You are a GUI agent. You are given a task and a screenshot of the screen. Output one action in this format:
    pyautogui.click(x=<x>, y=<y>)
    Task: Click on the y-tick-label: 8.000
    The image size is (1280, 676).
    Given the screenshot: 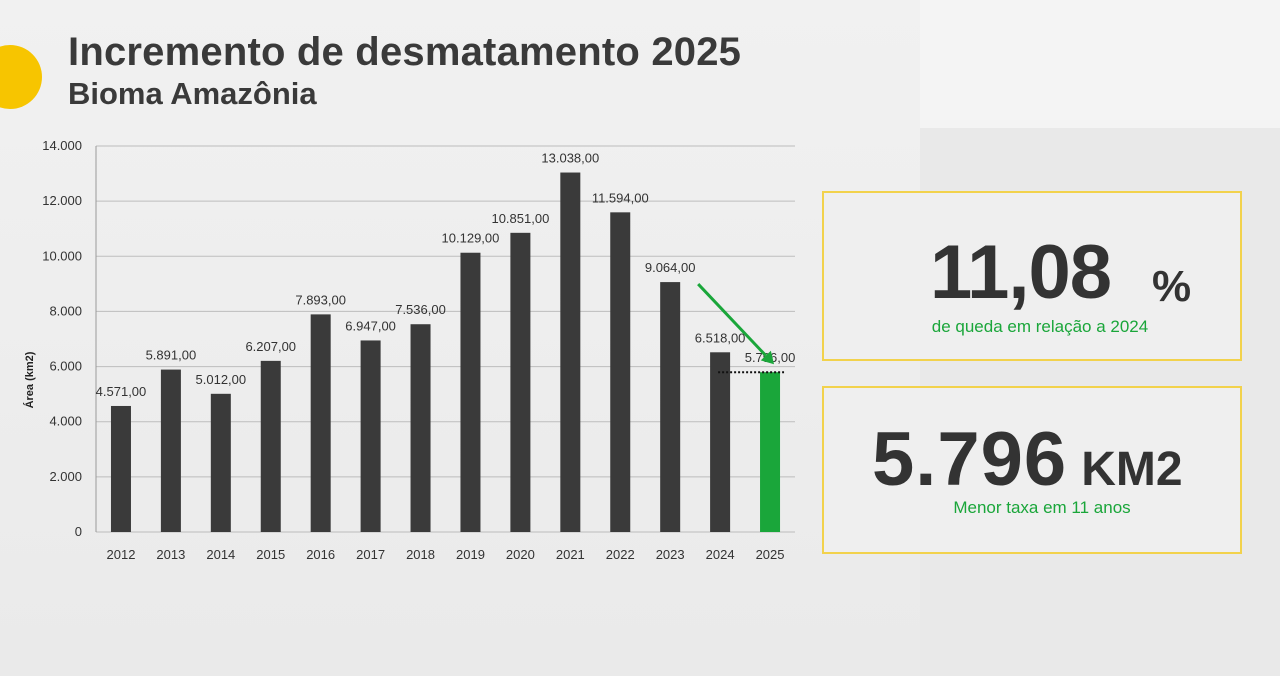 What is the action you would take?
    pyautogui.click(x=65, y=310)
    